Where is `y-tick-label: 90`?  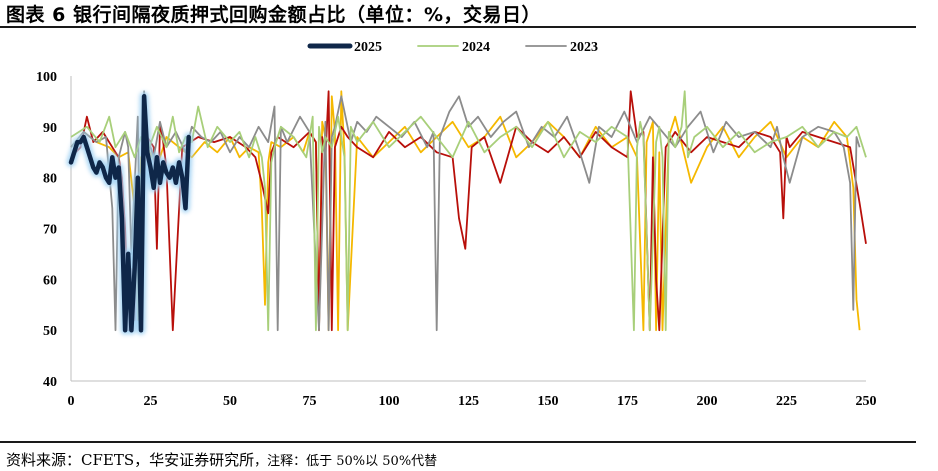 y-tick-label: 90 is located at coordinates (50, 128).